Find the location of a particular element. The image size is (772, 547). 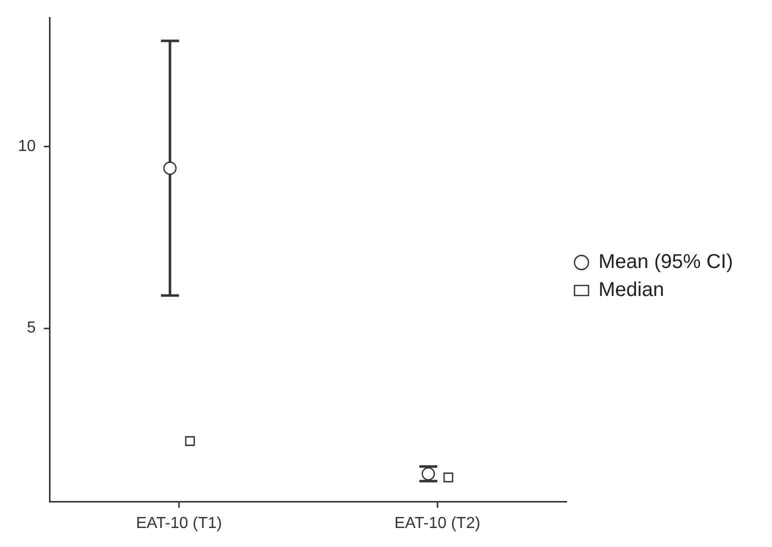

legend-label: Mean (95% CI) is located at coordinates (682, 262).